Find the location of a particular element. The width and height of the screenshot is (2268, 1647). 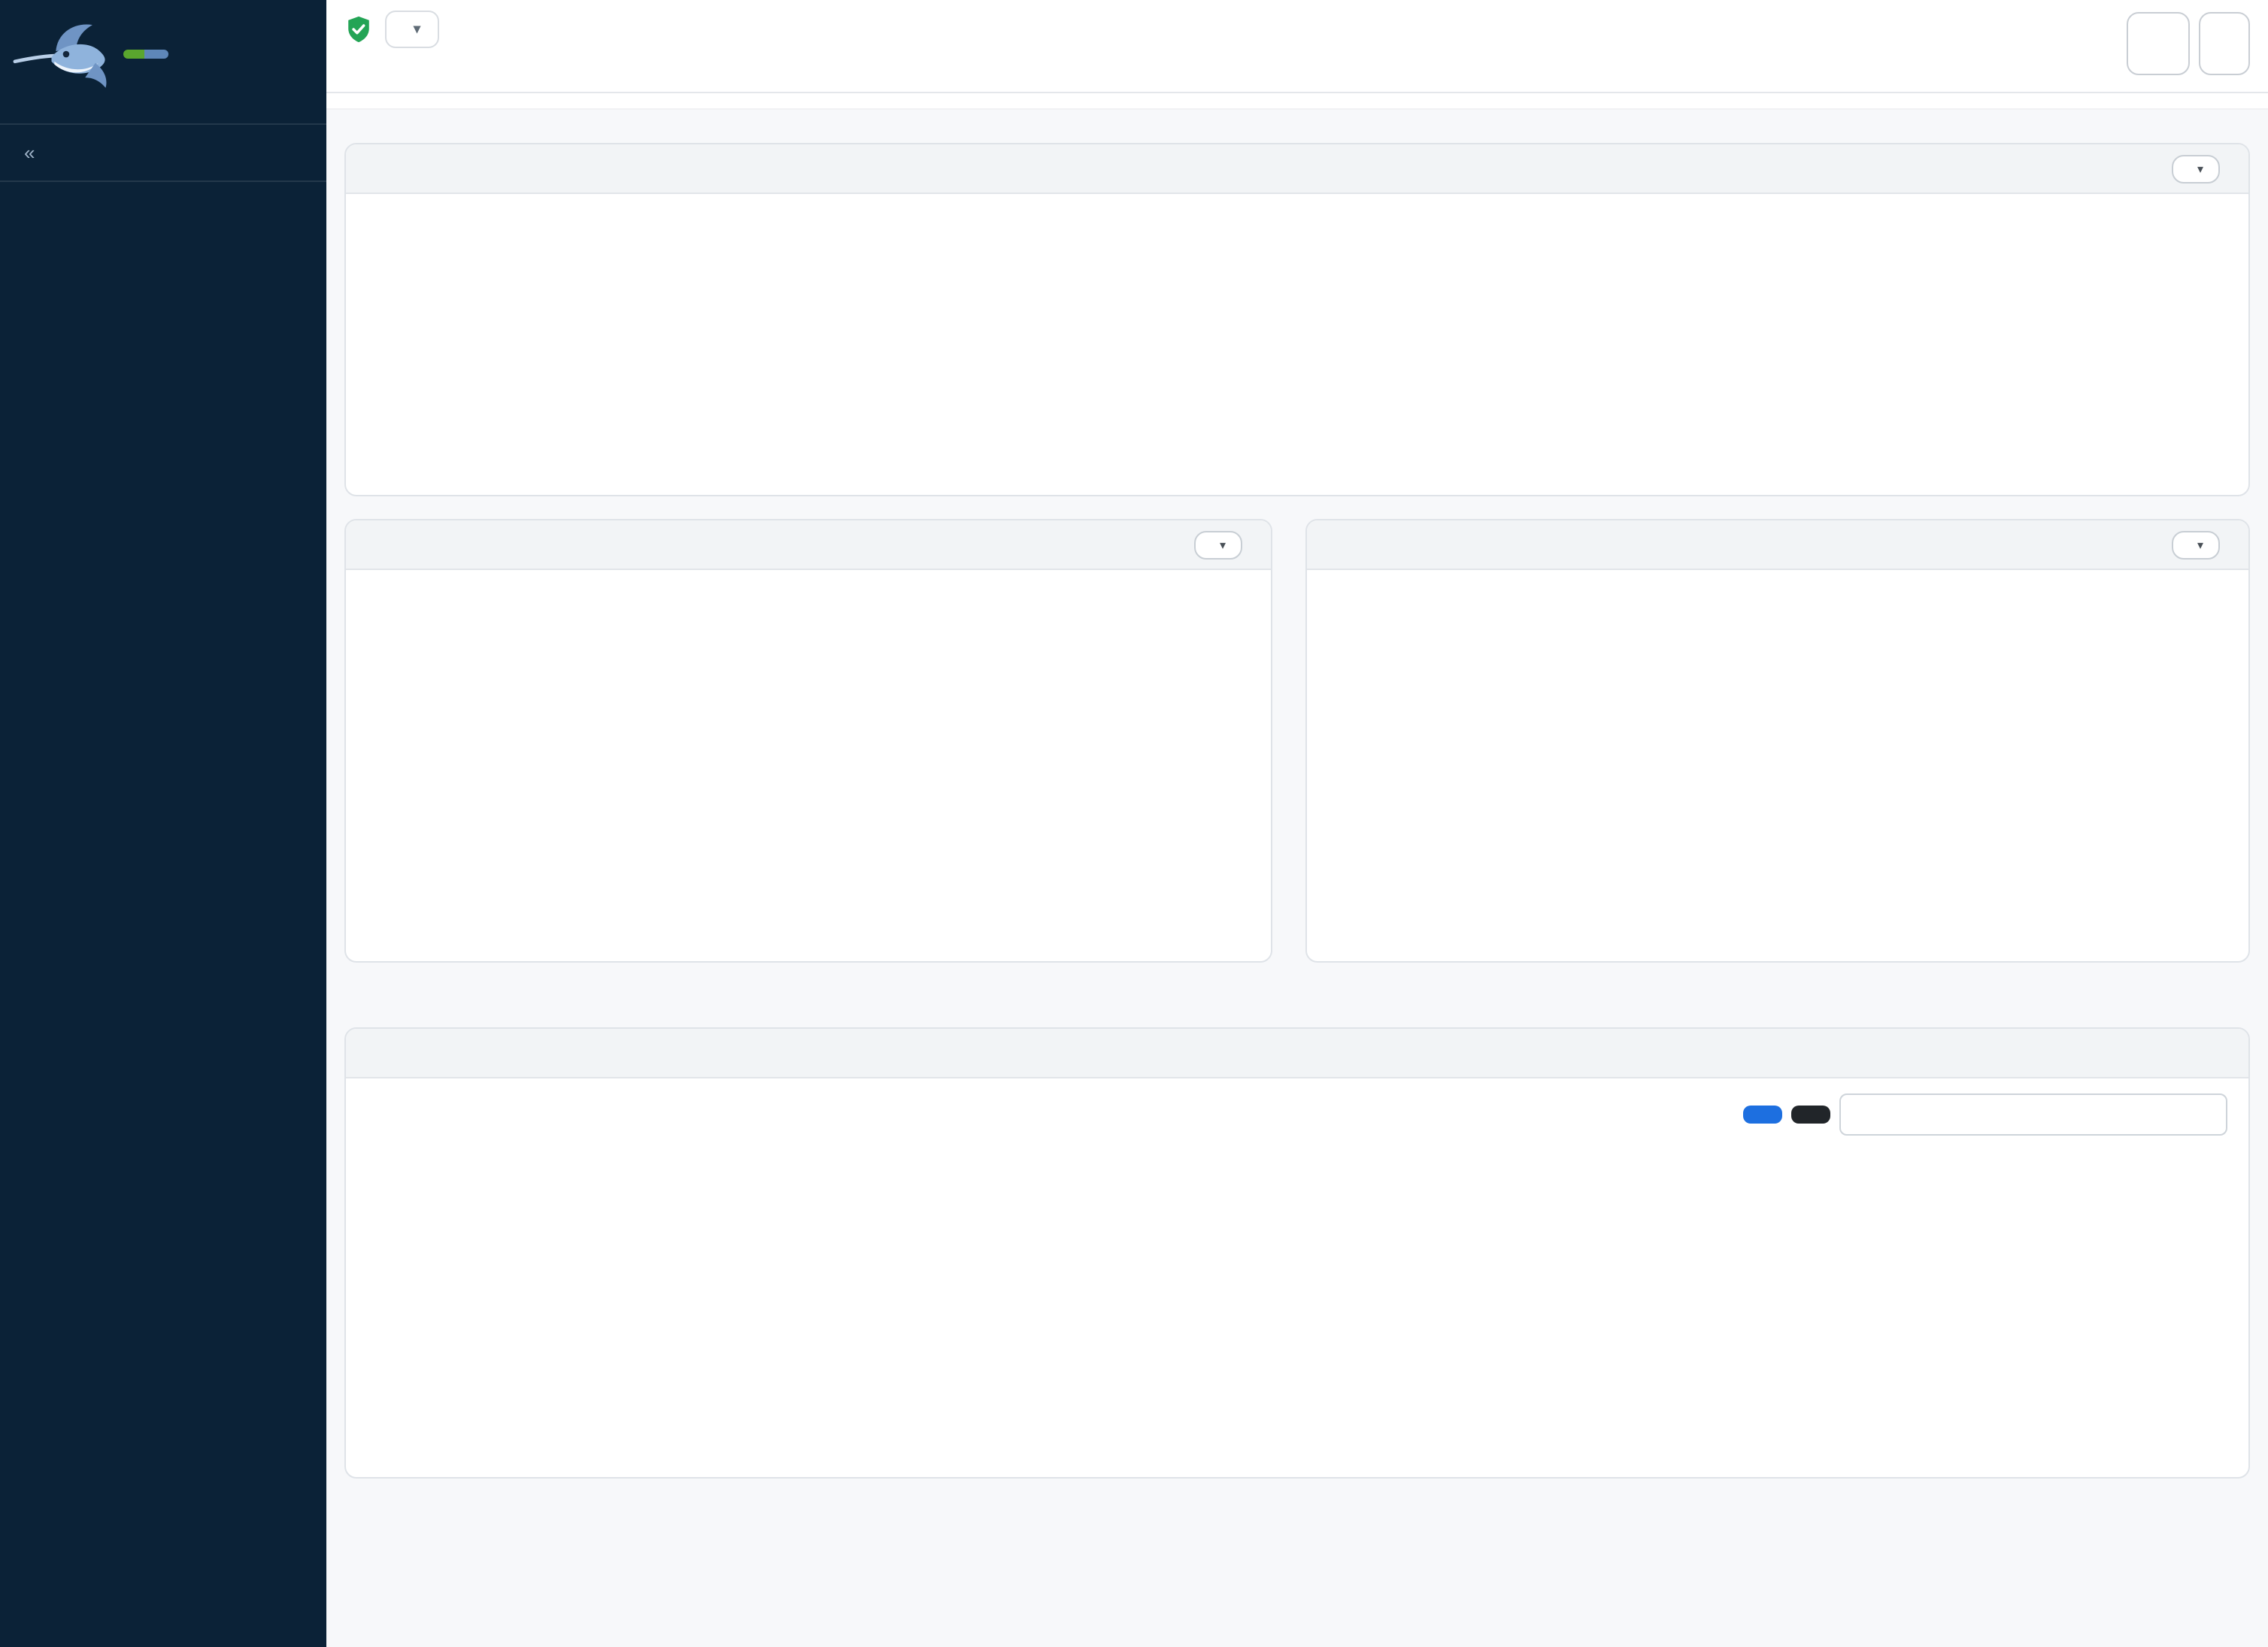

marlin-fish-icon is located at coordinates (60, 56).